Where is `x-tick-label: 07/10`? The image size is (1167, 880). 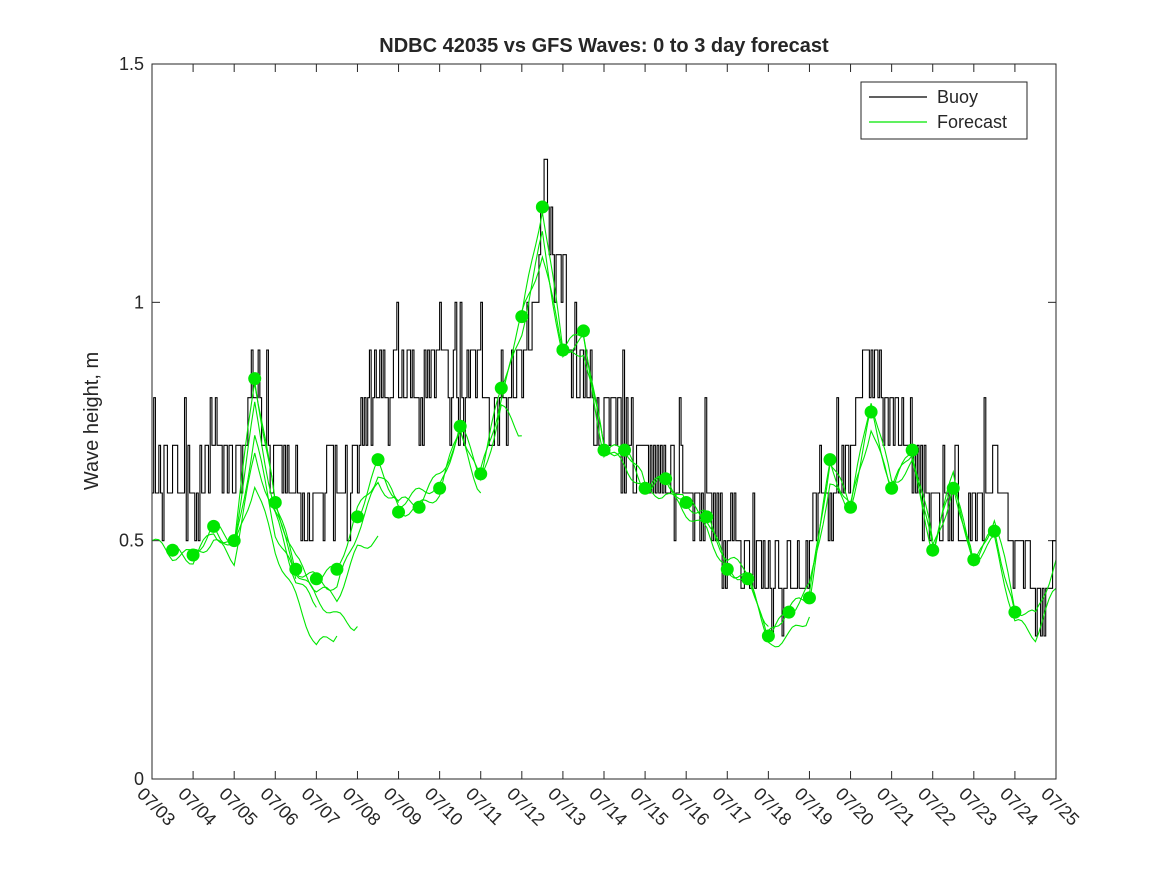
x-tick-label: 07/10 is located at coordinates (444, 807).